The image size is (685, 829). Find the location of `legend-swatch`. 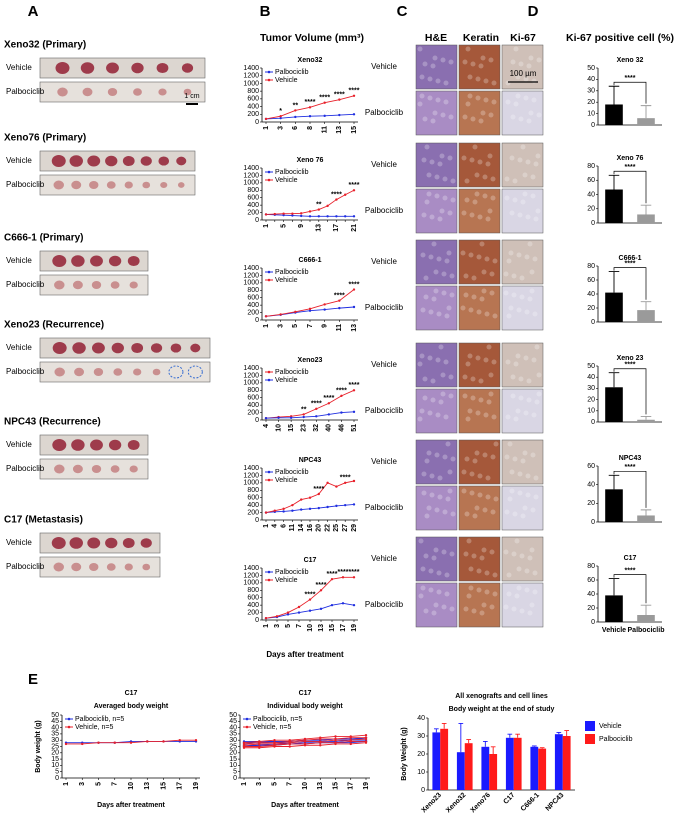

legend-swatch is located at coordinates (590, 726).